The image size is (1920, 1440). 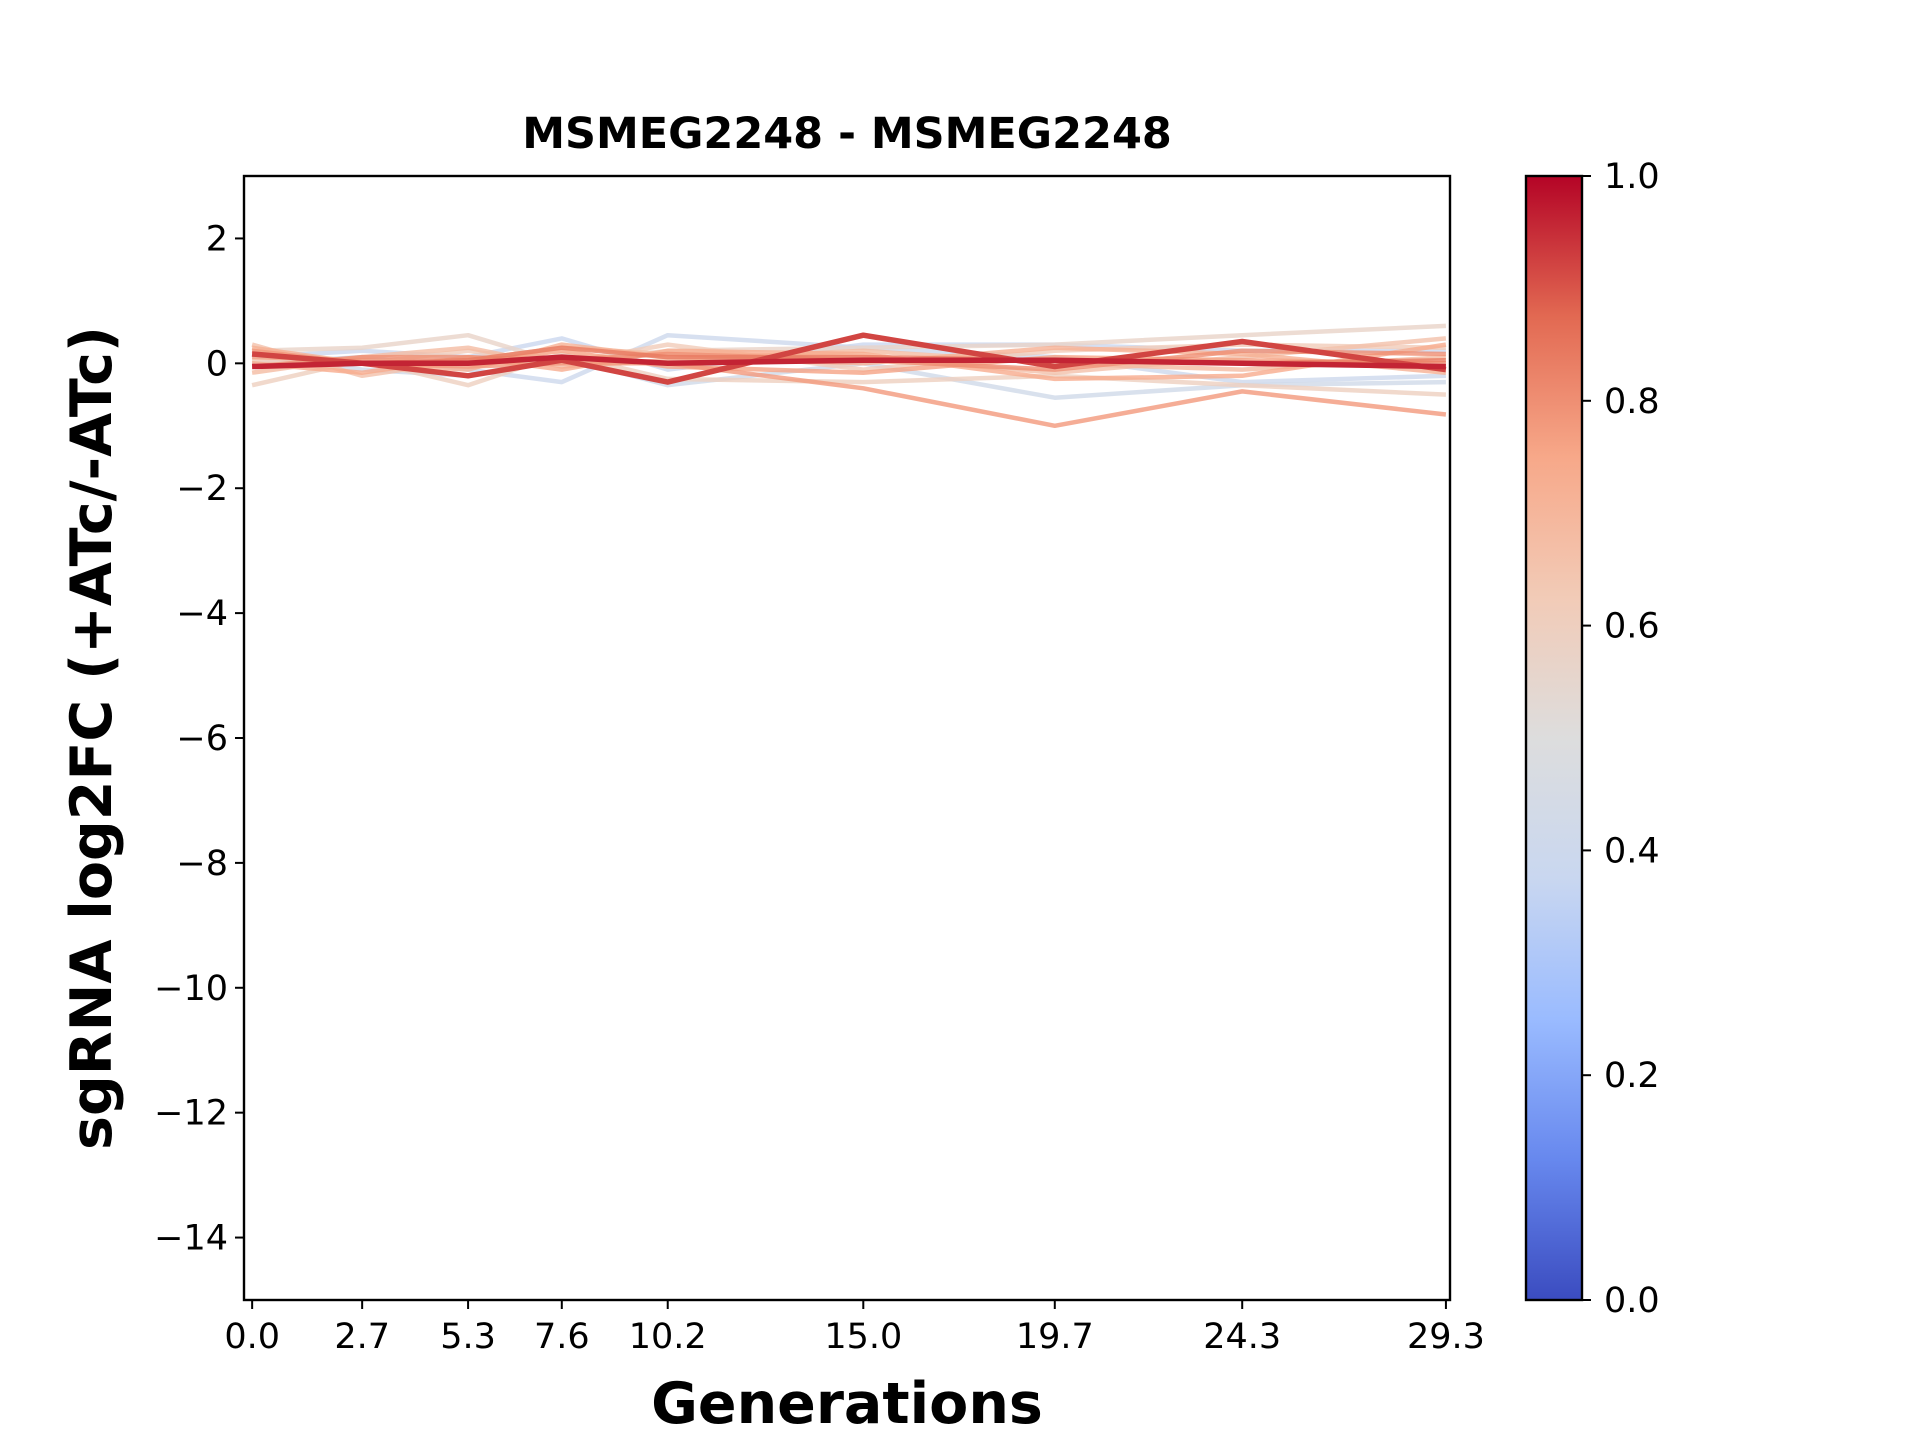 I want to click on x-tick-label: 19.7, so click(x=1055, y=1337).